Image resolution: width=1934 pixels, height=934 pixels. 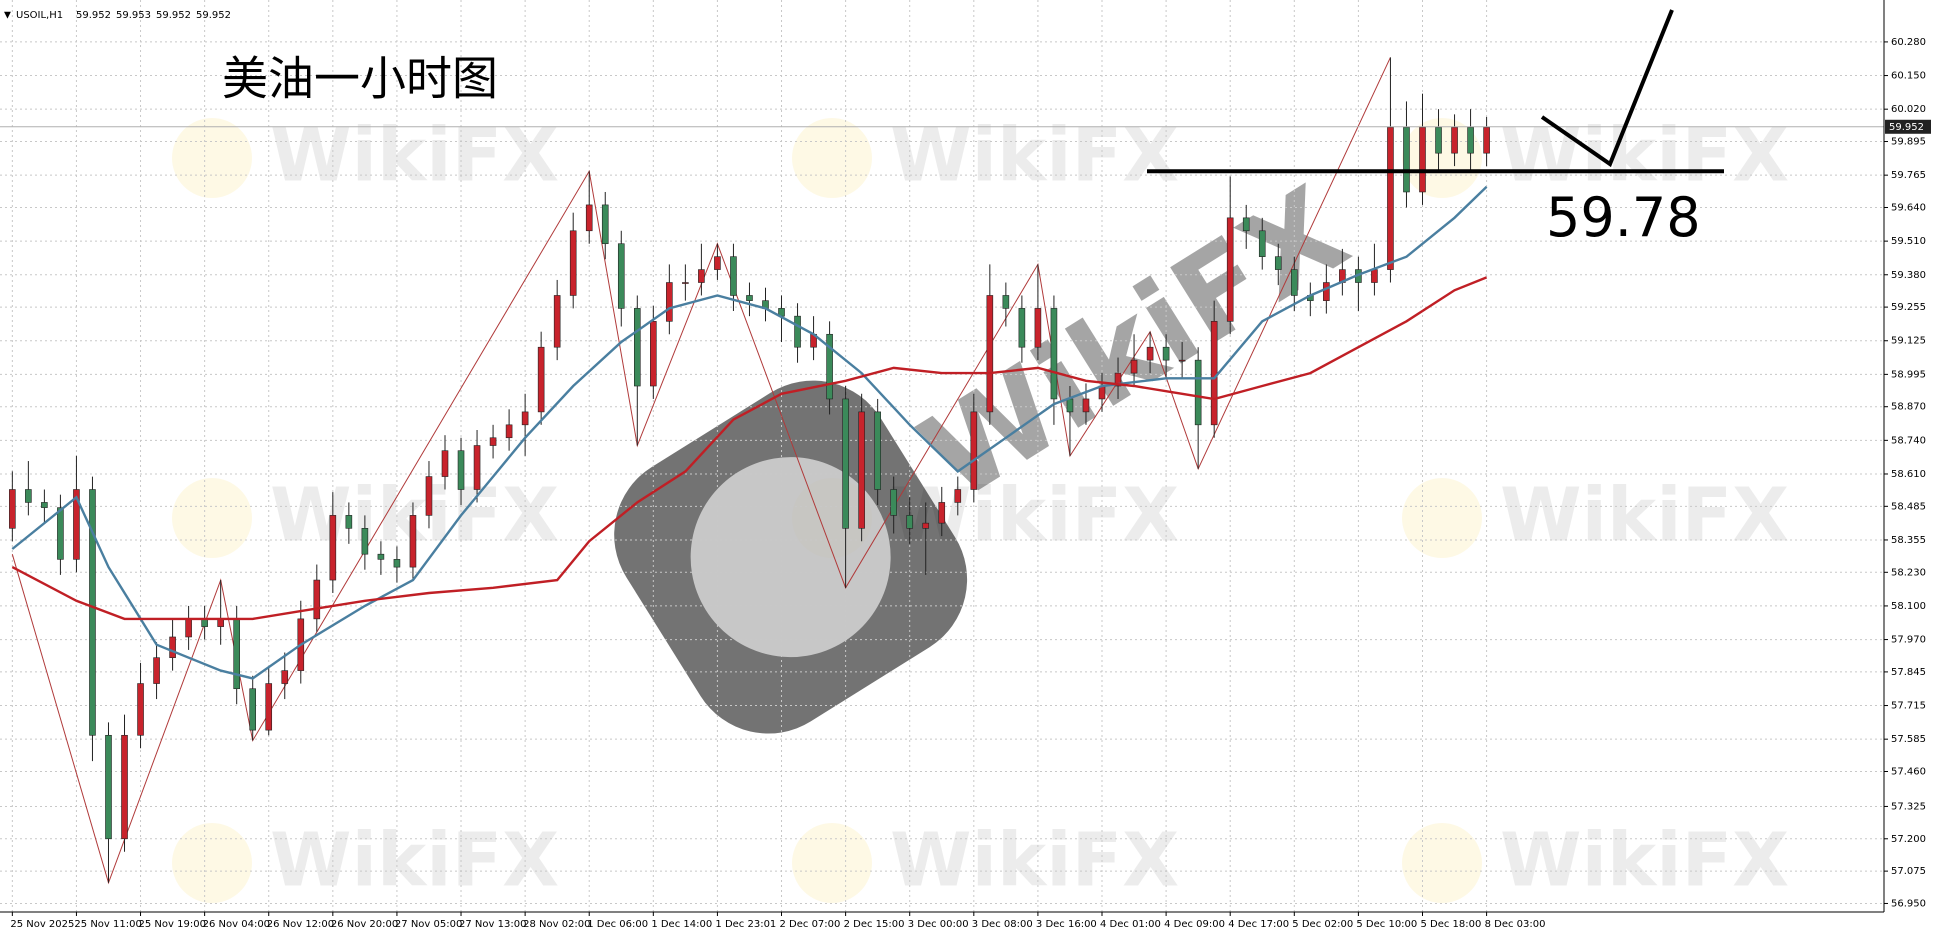 I want to click on y-tick-label: 59.765, so click(x=1908, y=175).